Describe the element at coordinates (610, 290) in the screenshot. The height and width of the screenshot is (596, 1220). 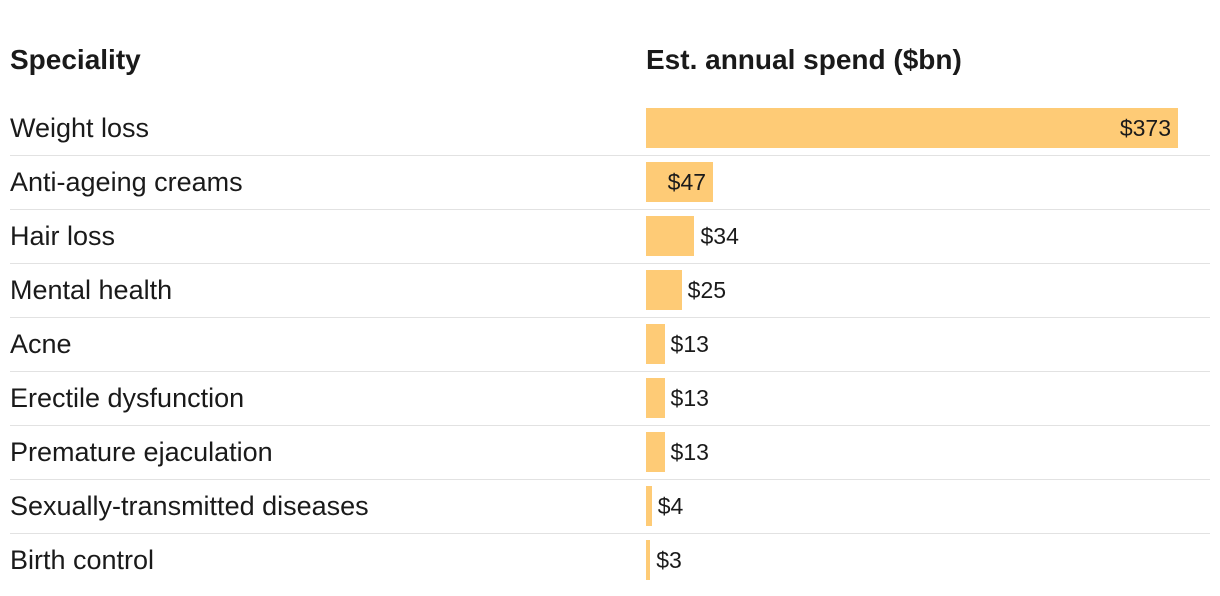
I see `table-row: Mental health $25` at that location.